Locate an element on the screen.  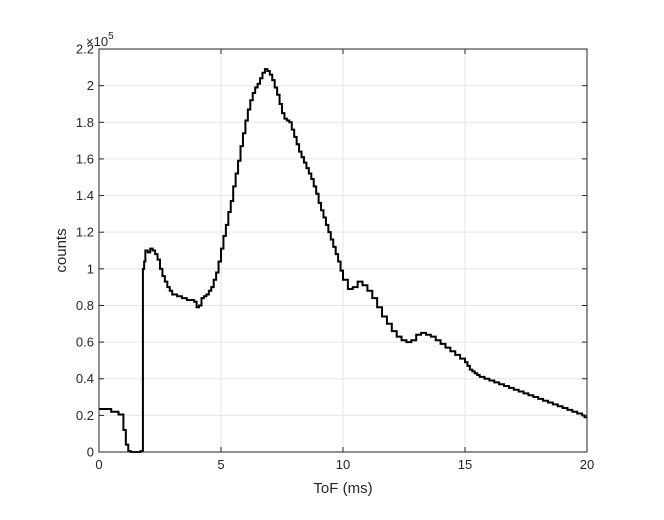
x-tick-label: 15 is located at coordinates (465, 464).